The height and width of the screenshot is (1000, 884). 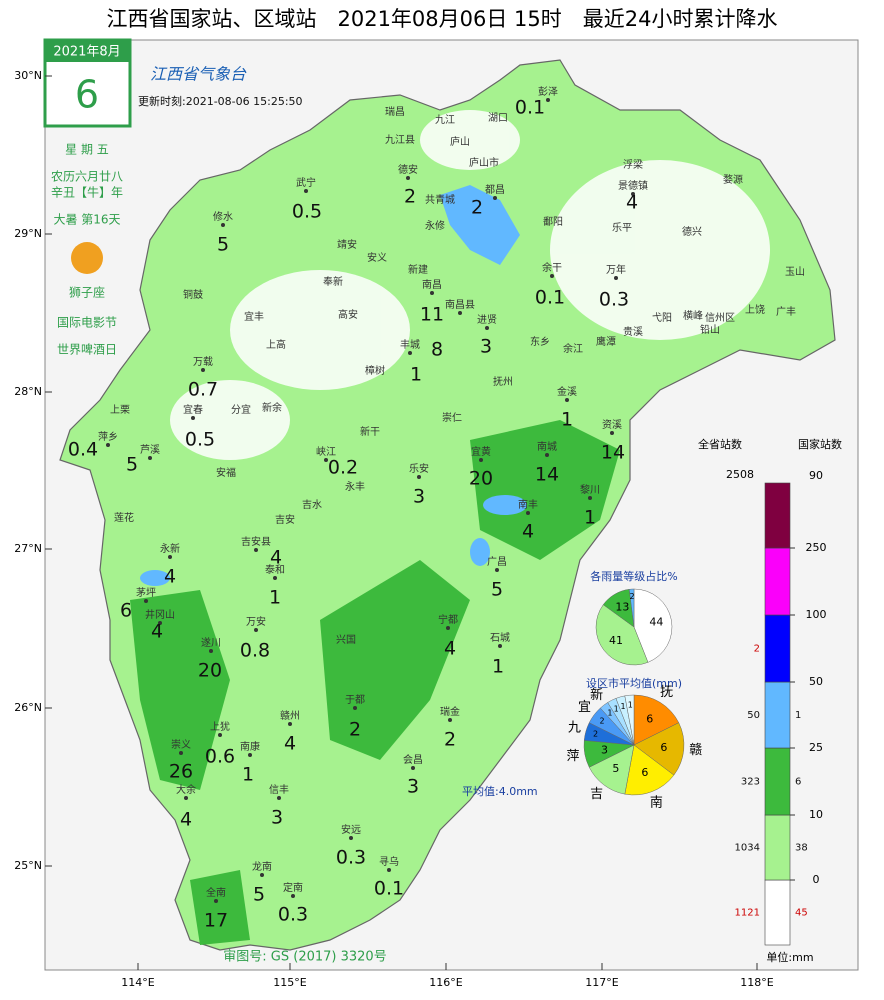 What do you see at coordinates (616, 709) in the screenshot?
I see `pie-value: 1` at bounding box center [616, 709].